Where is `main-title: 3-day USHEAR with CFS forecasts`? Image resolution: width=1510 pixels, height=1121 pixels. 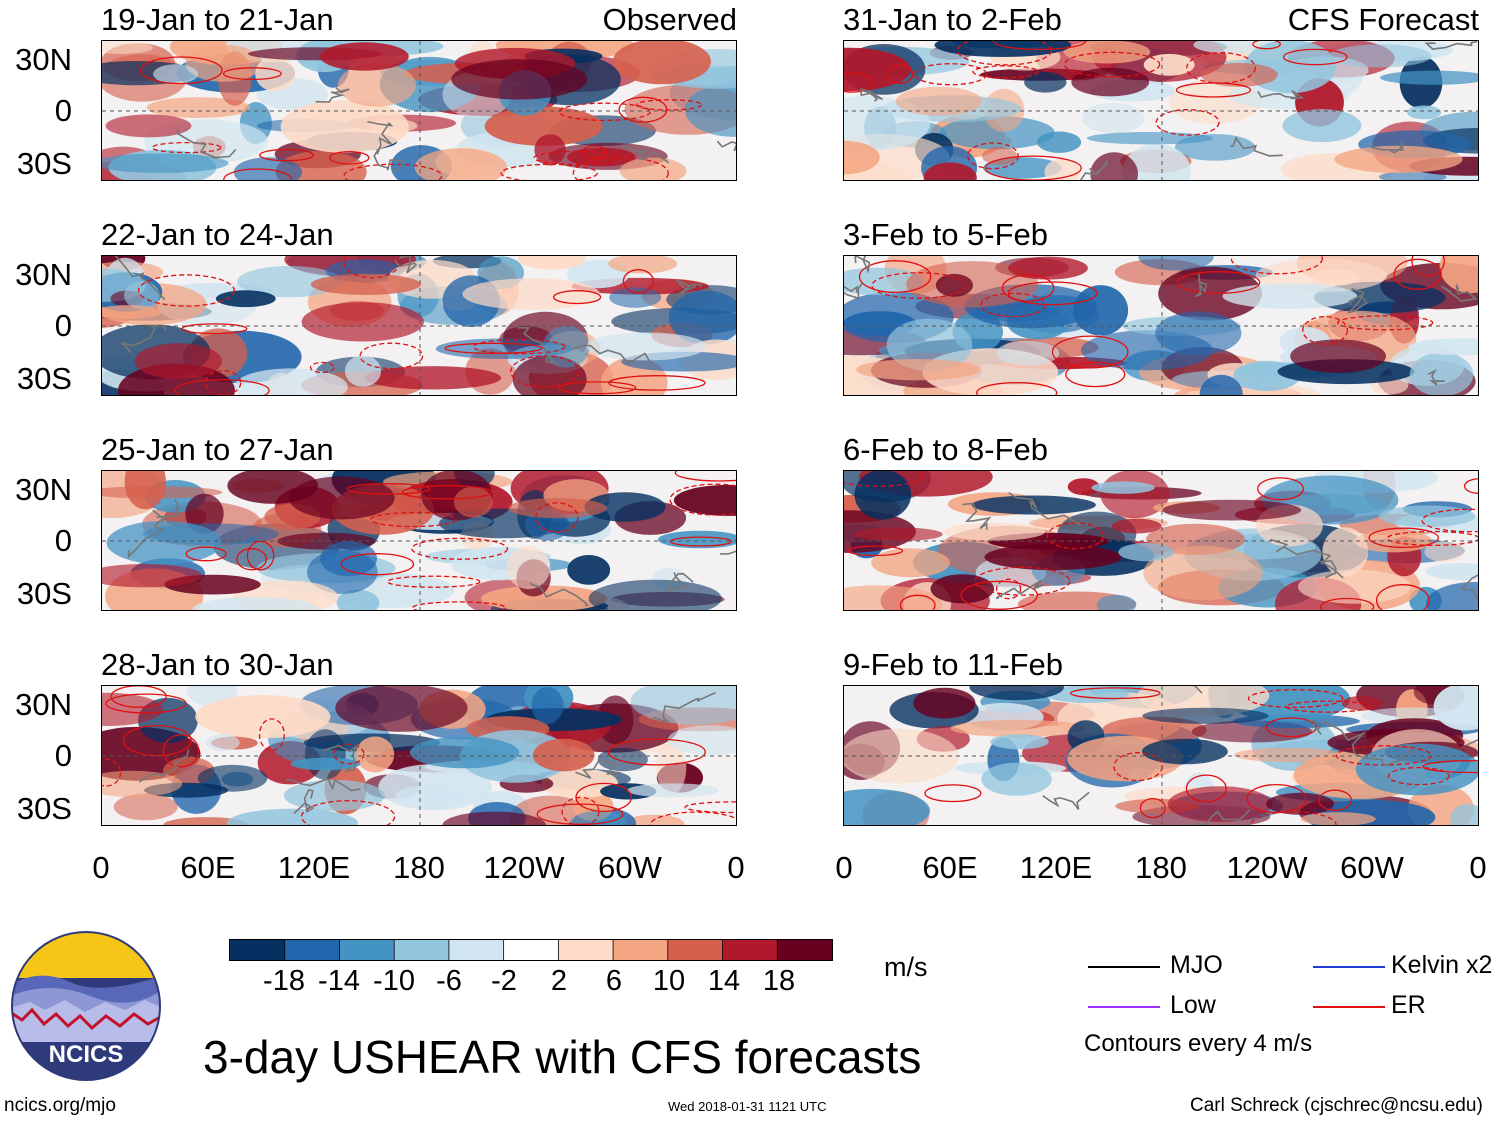 main-title: 3-day USHEAR with CFS forecasts is located at coordinates (562, 1057).